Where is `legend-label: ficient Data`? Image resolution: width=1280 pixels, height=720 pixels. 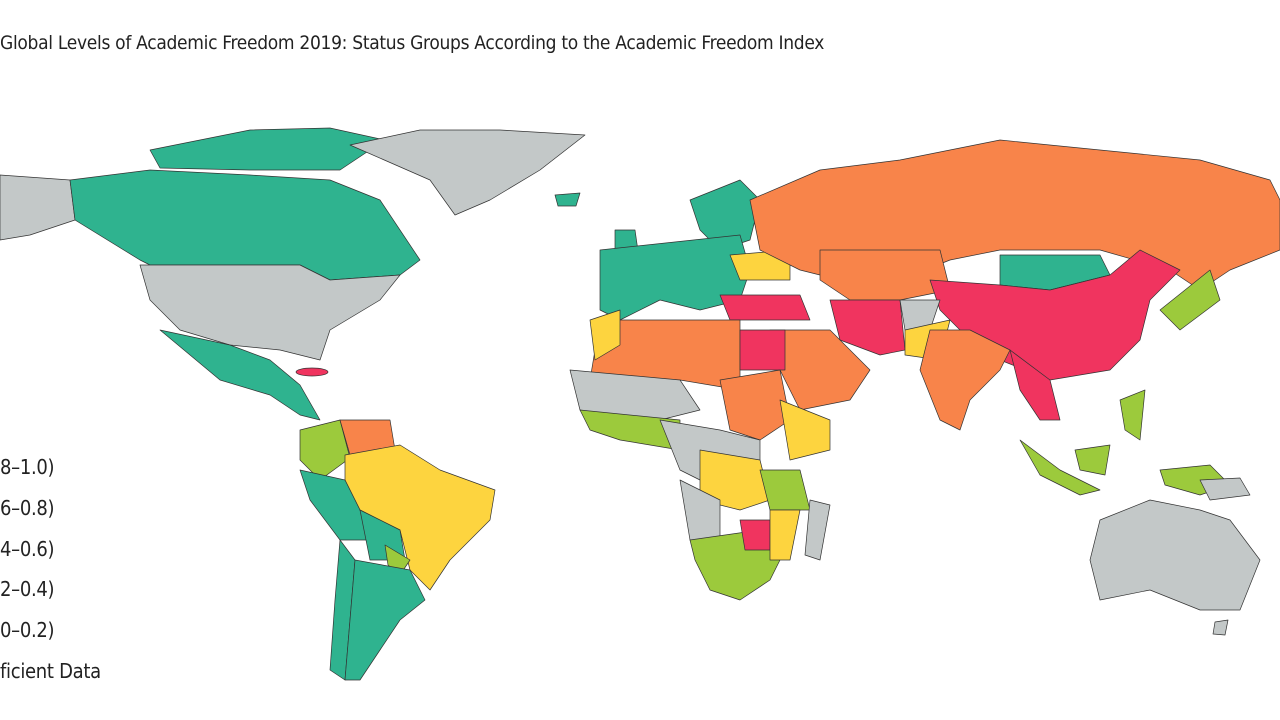 legend-label: ficient Data is located at coordinates (50, 671).